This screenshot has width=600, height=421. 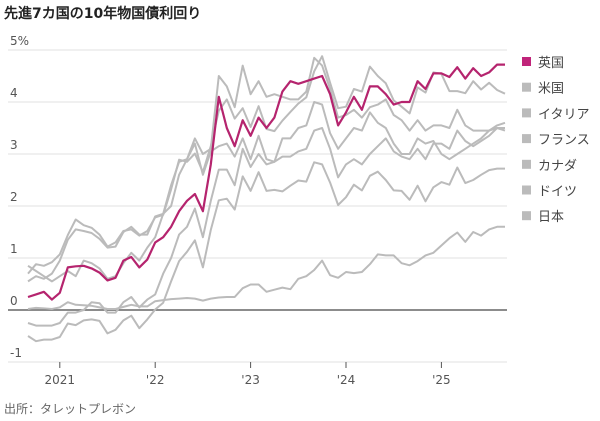 What do you see at coordinates (70, 409) in the screenshot?
I see `source-note: 出所：タレットプレボン` at bounding box center [70, 409].